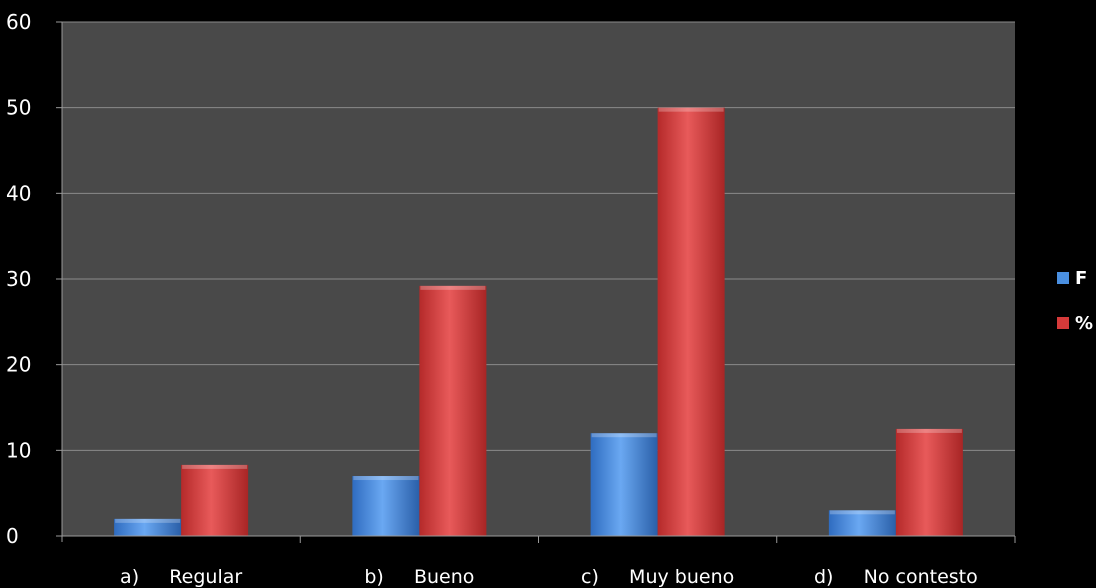 This screenshot has height=588, width=1096. What do you see at coordinates (896, 577) in the screenshot?
I see `category-label: d) No contesto` at bounding box center [896, 577].